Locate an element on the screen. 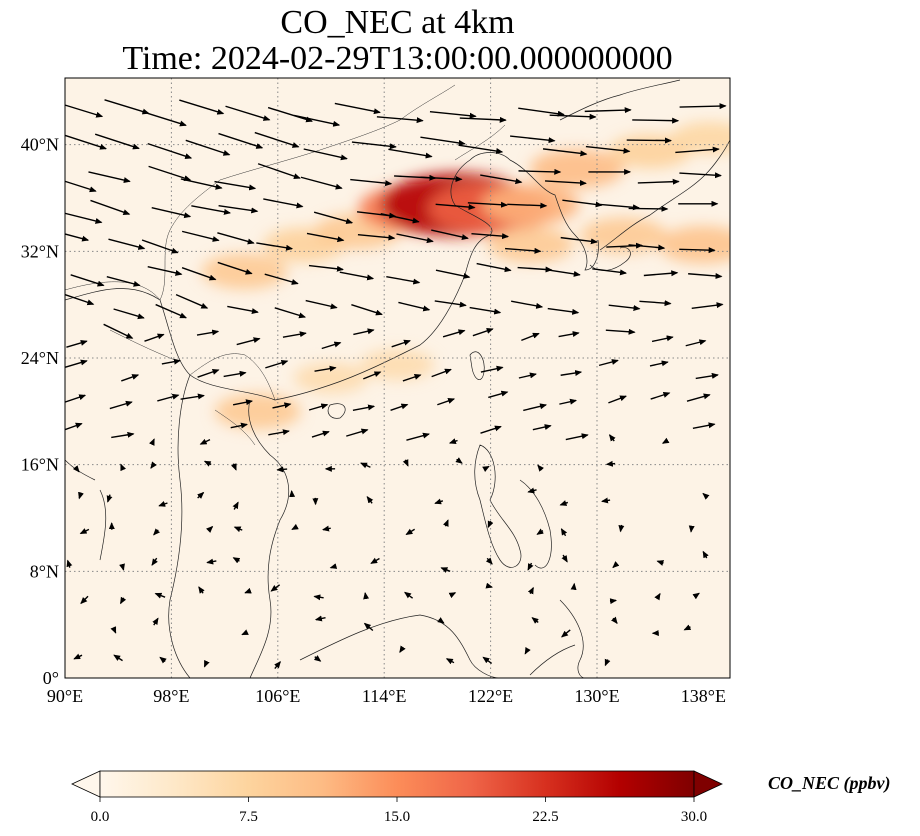  map-title: CO_NEC at 4km is located at coordinates (397, 22).